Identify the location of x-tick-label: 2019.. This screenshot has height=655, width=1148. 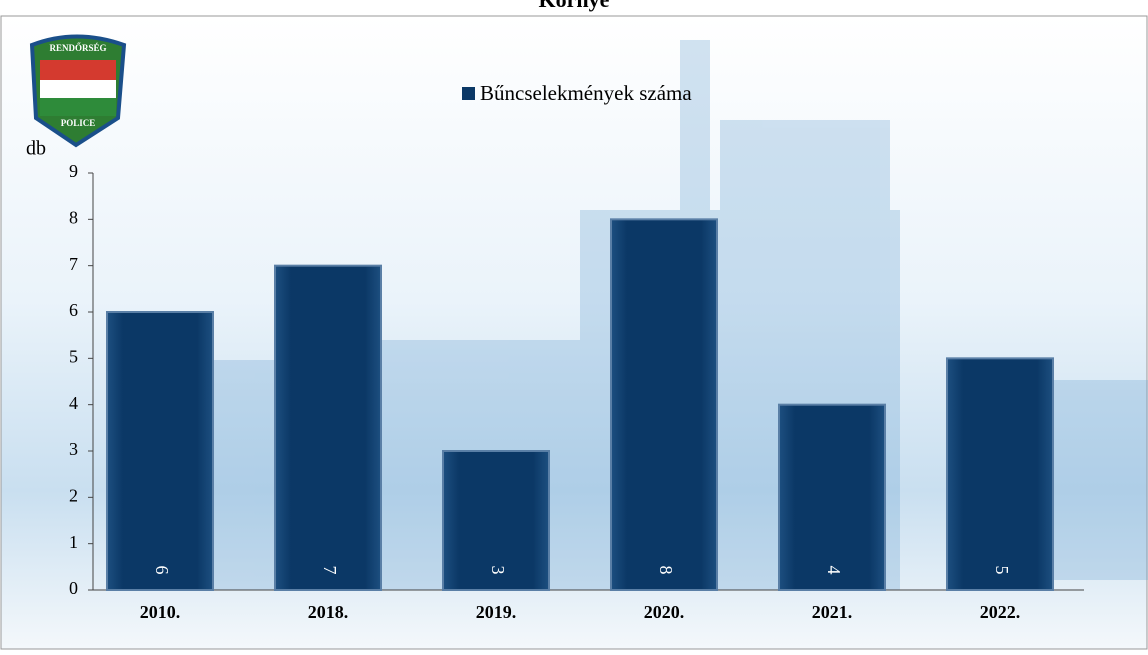
(496, 612).